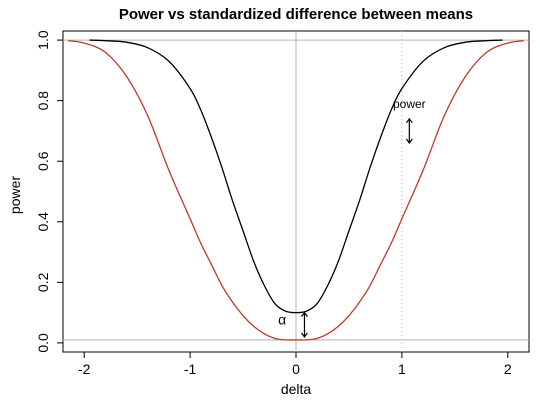  What do you see at coordinates (282, 320) in the screenshot?
I see `alpha-annotation: α` at bounding box center [282, 320].